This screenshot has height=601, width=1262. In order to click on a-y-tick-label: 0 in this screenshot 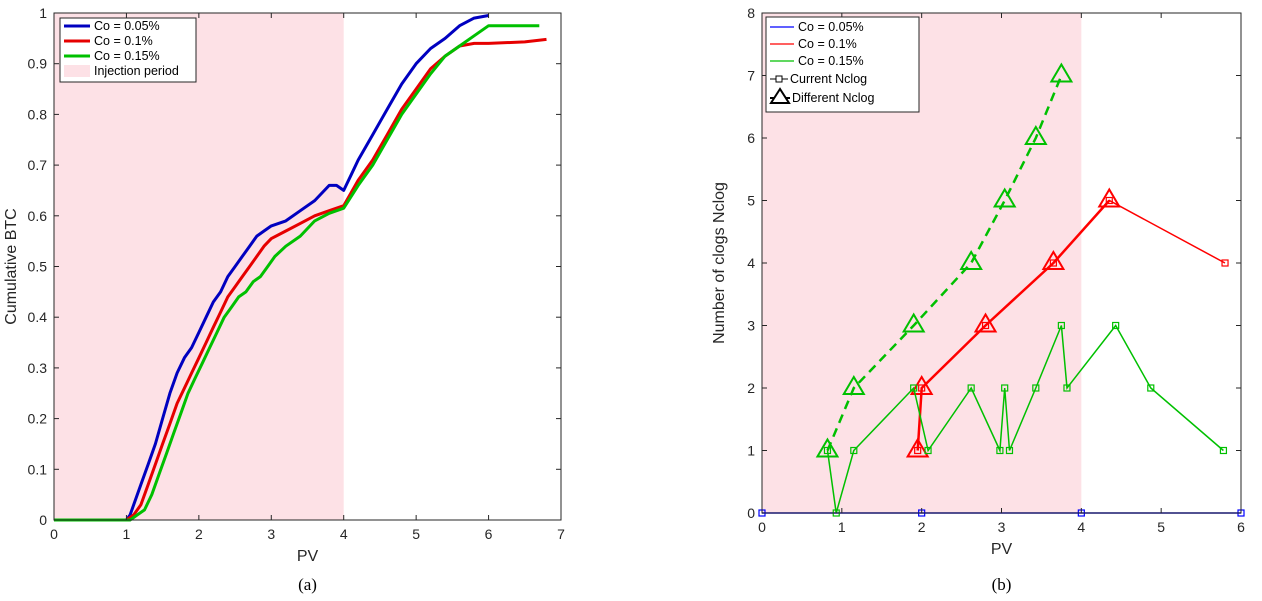, I will do `click(43, 520)`.